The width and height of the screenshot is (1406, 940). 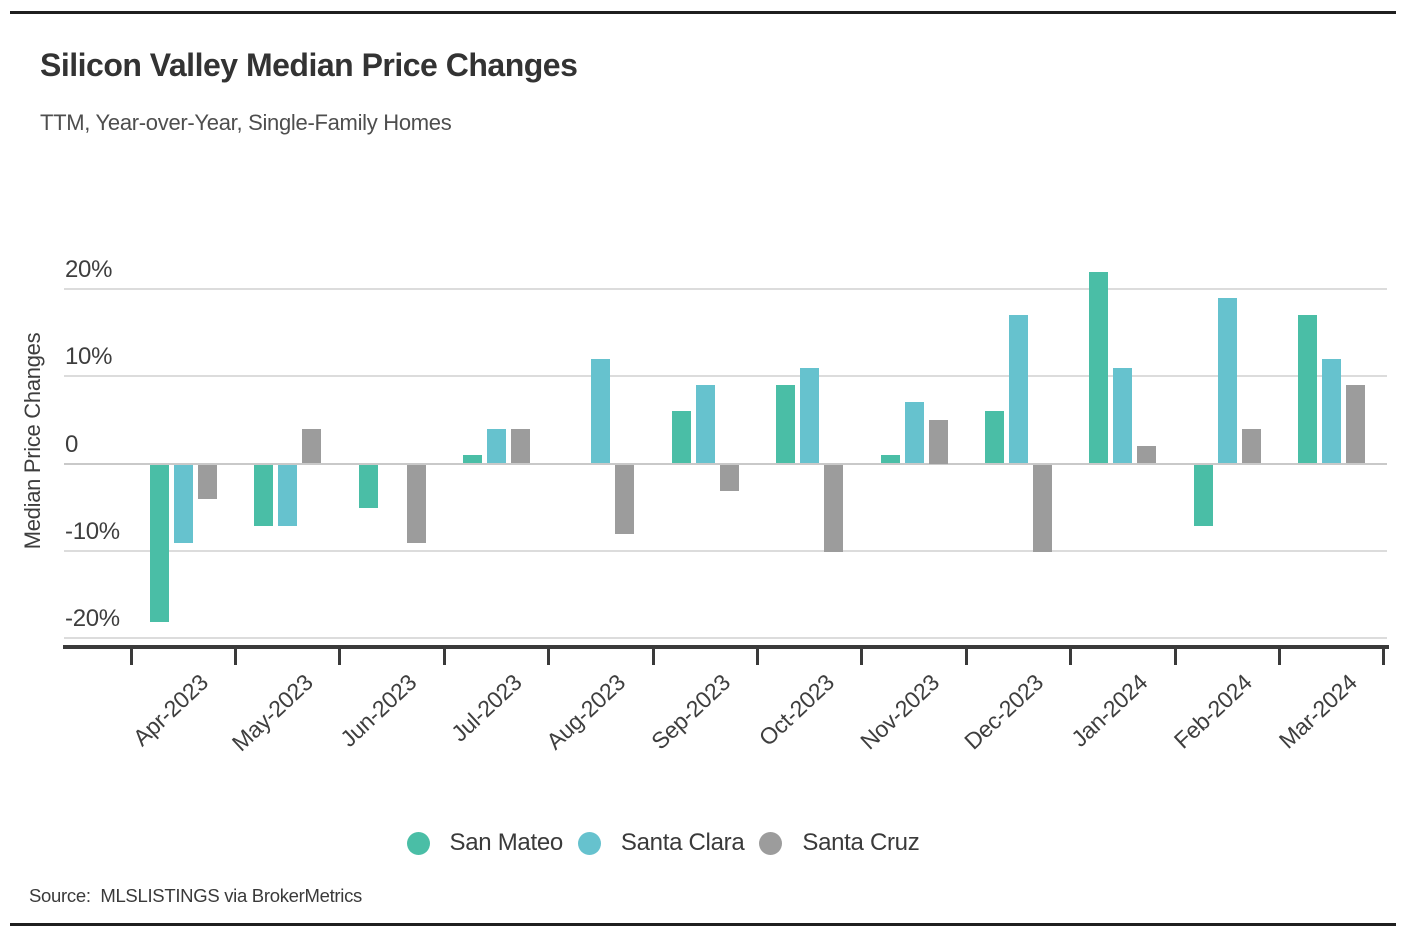 What do you see at coordinates (264, 495) in the screenshot?
I see `bar-san-mateo-may-2023` at bounding box center [264, 495].